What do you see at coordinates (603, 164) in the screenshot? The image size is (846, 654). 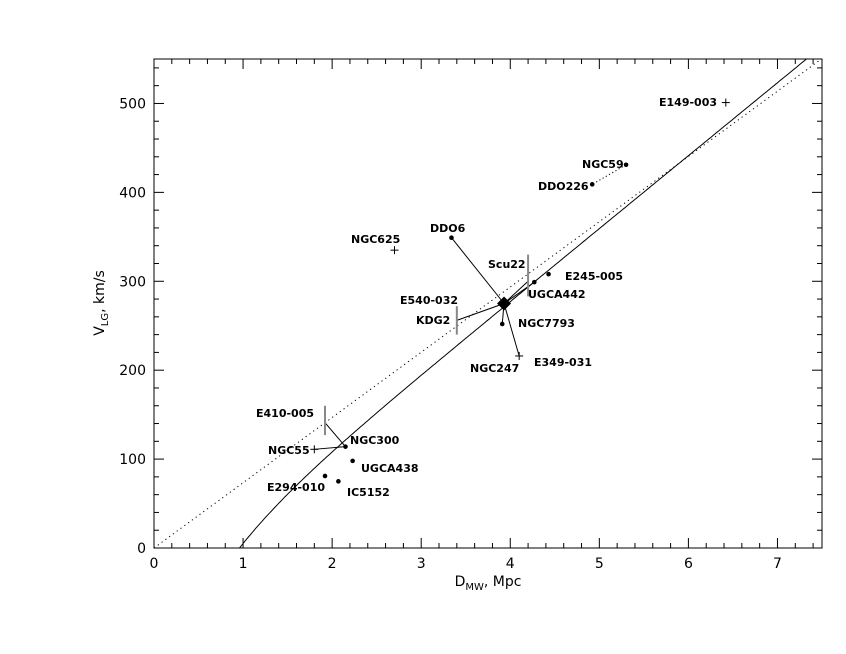 I see `galaxy-label: NGC59` at bounding box center [603, 164].